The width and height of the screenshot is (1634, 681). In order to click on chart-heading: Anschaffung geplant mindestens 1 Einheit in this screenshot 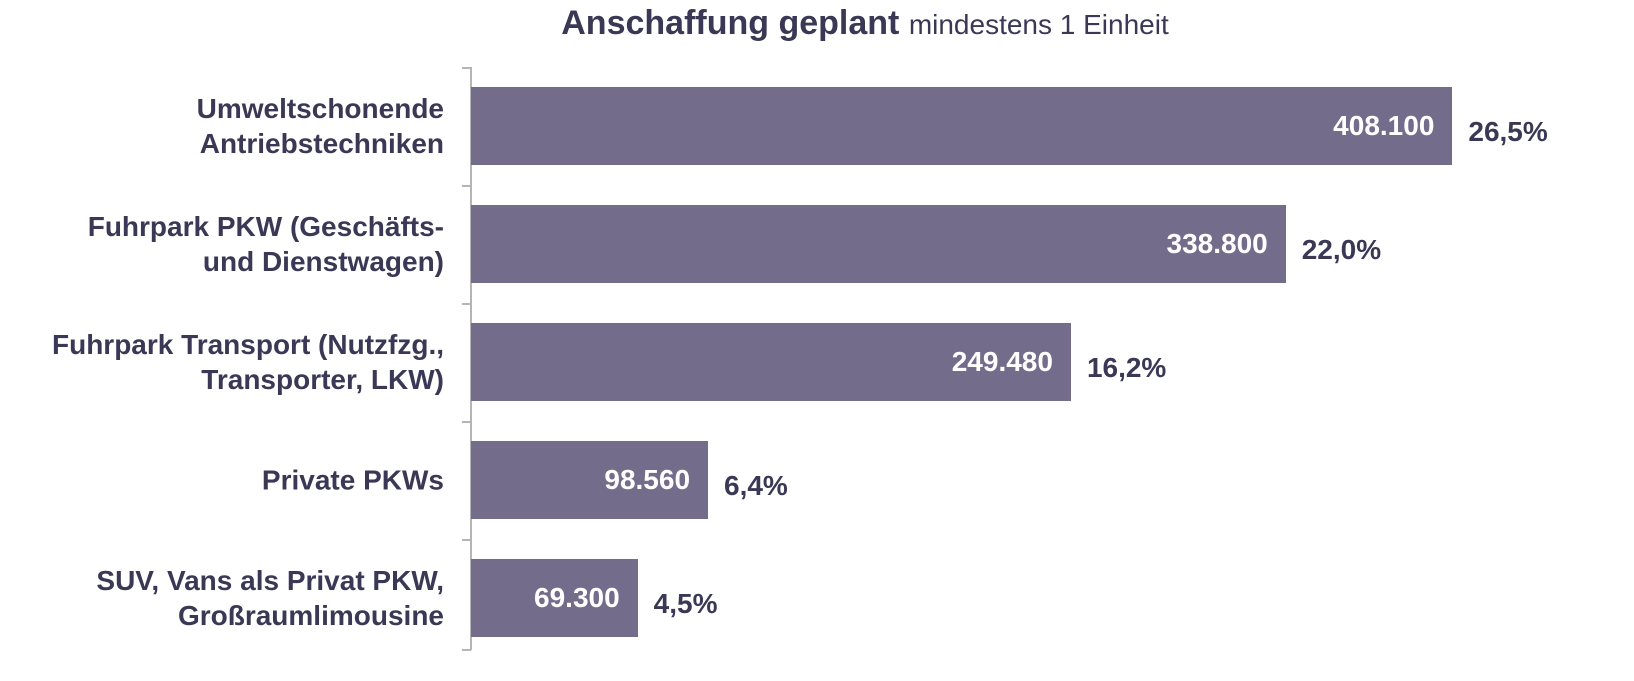, I will do `click(817, 23)`.